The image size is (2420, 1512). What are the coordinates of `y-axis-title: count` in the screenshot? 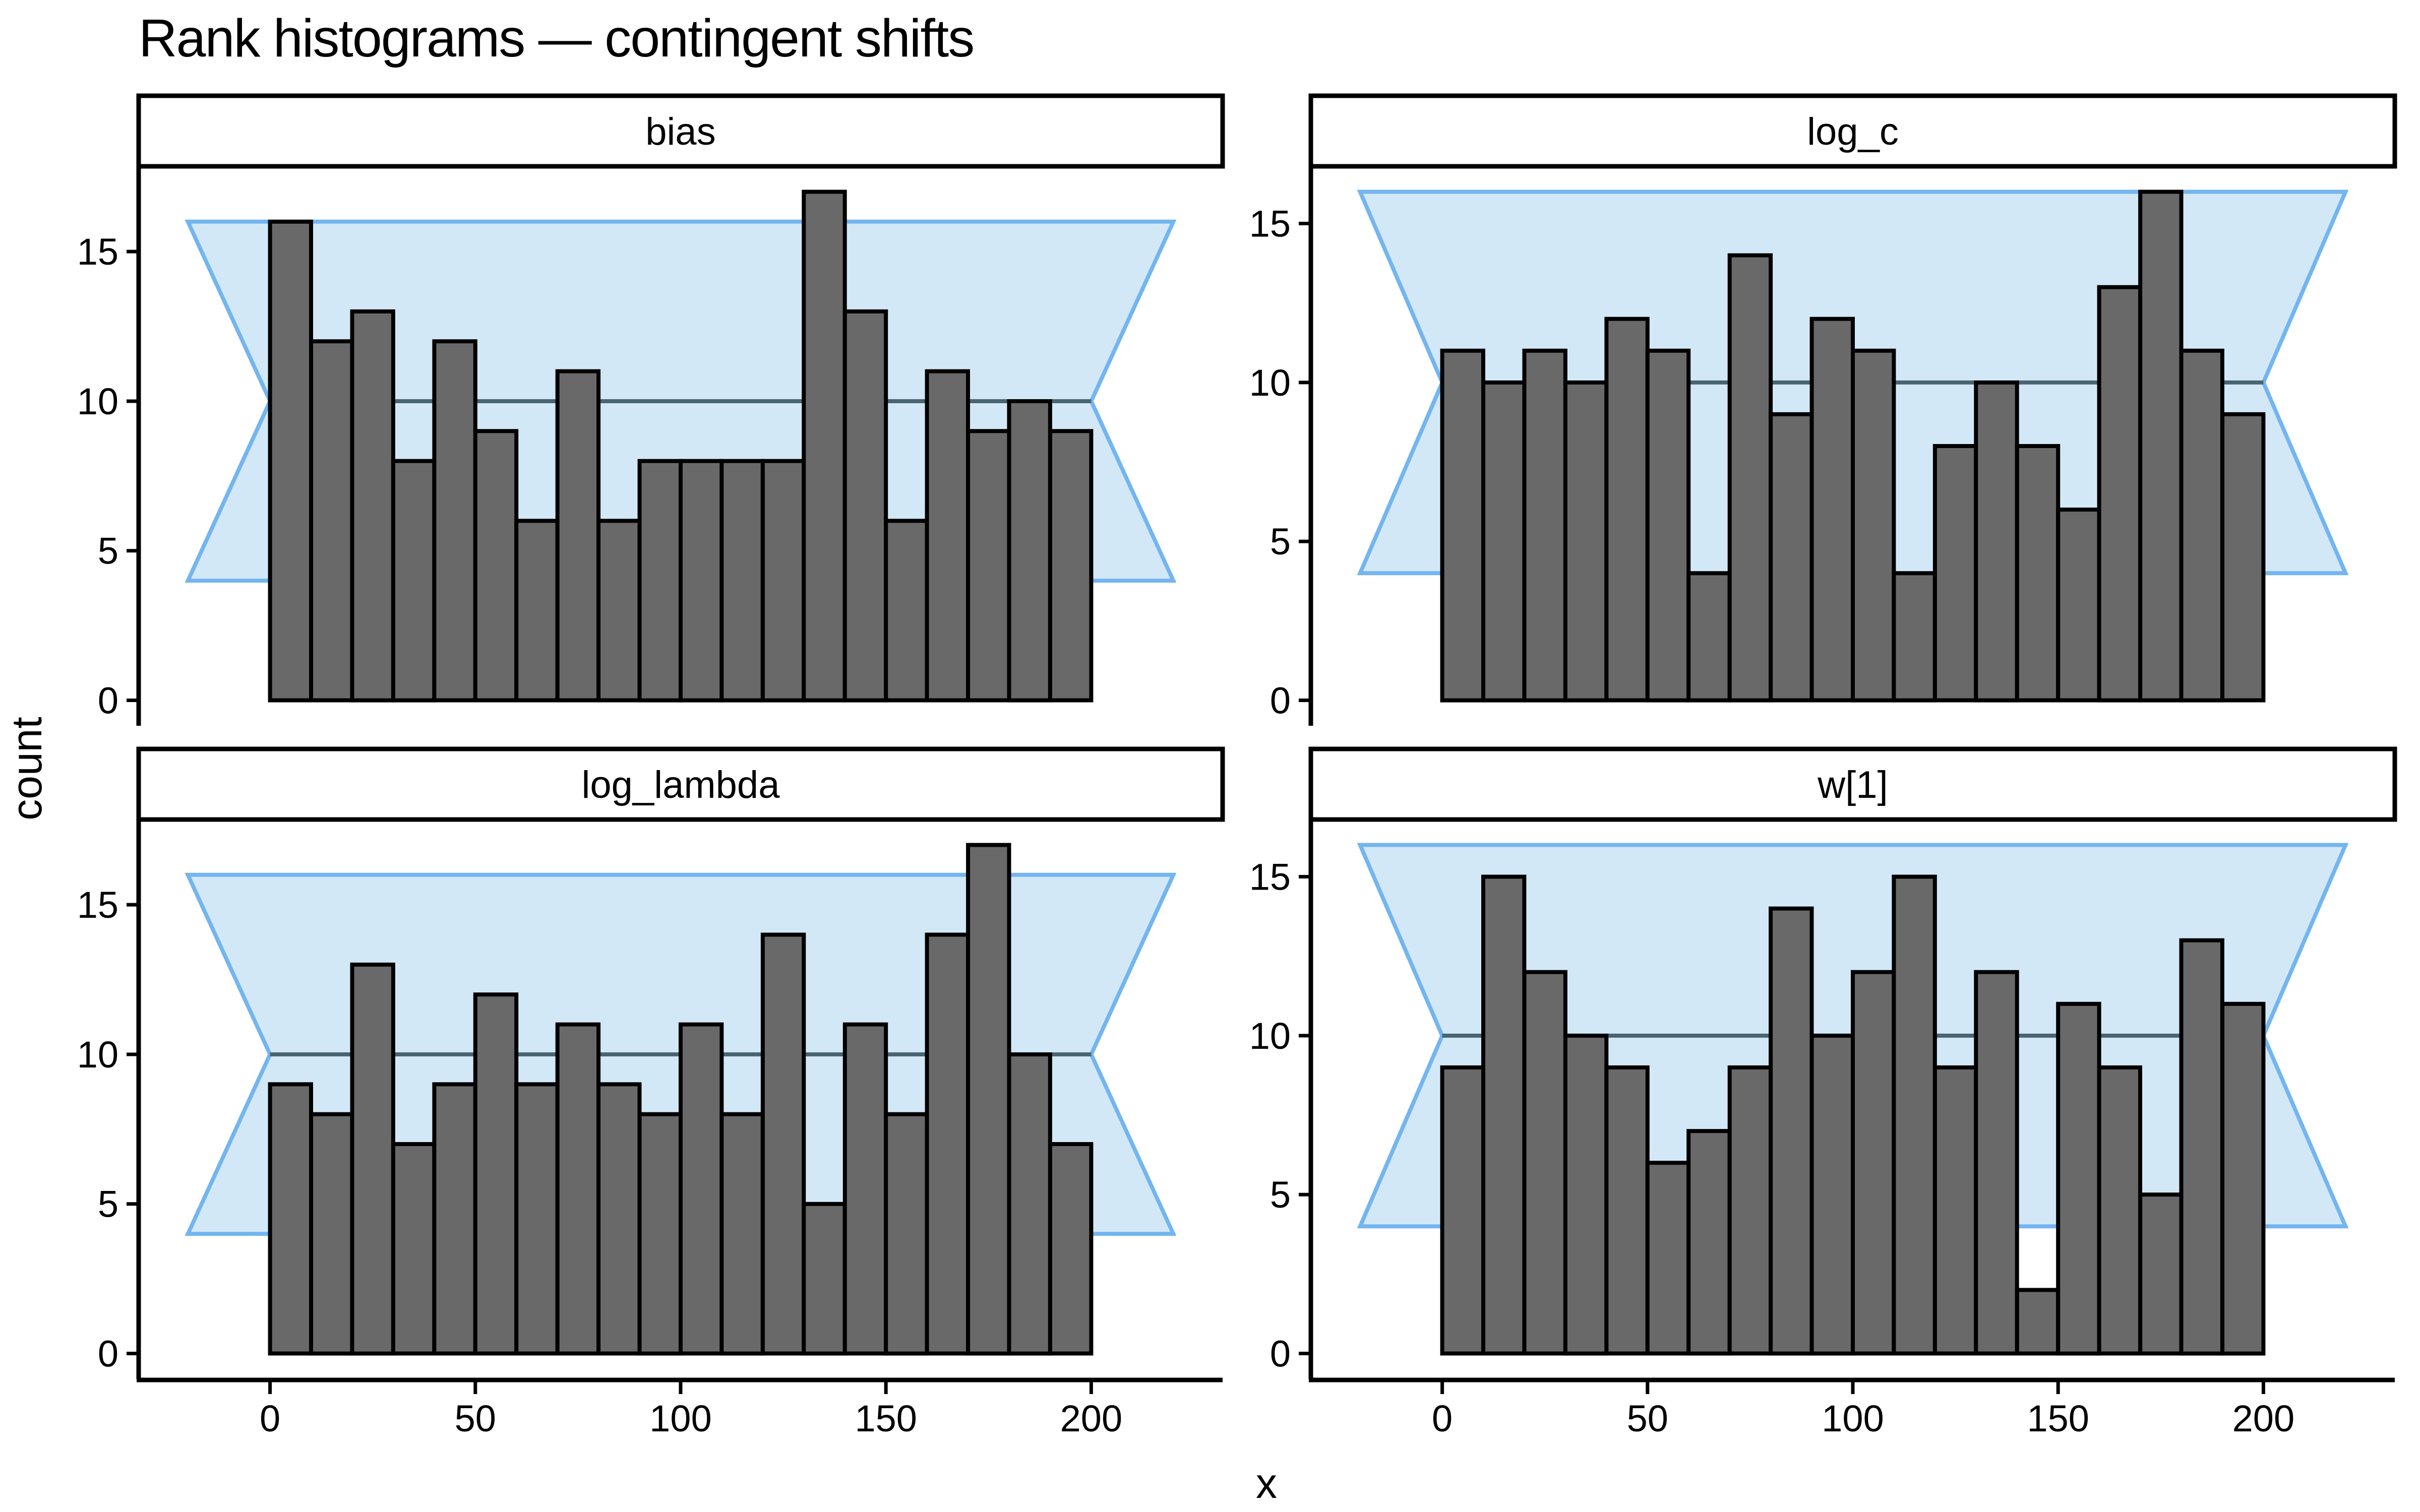 It's located at (26, 769).